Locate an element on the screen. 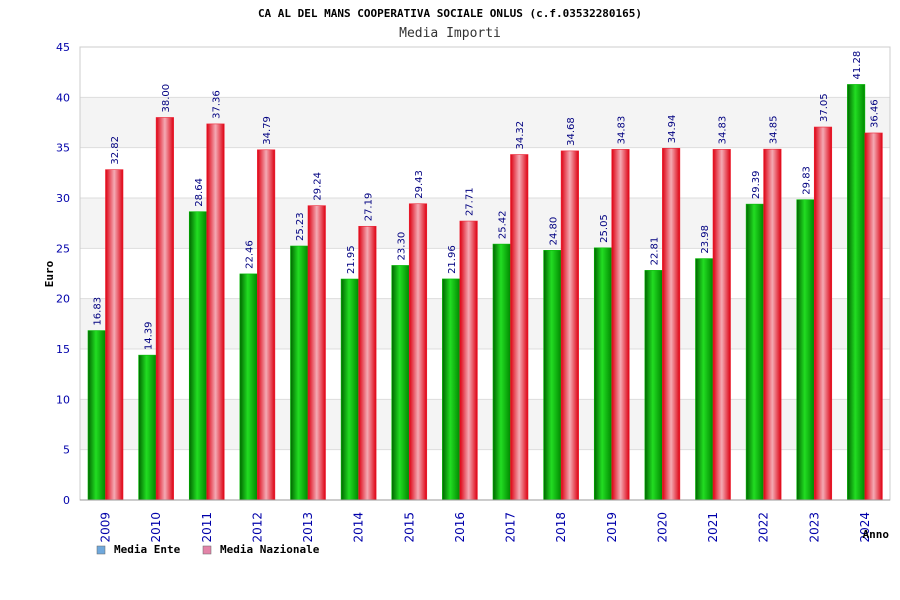  bar-media-ente-2016 is located at coordinates (451, 389).